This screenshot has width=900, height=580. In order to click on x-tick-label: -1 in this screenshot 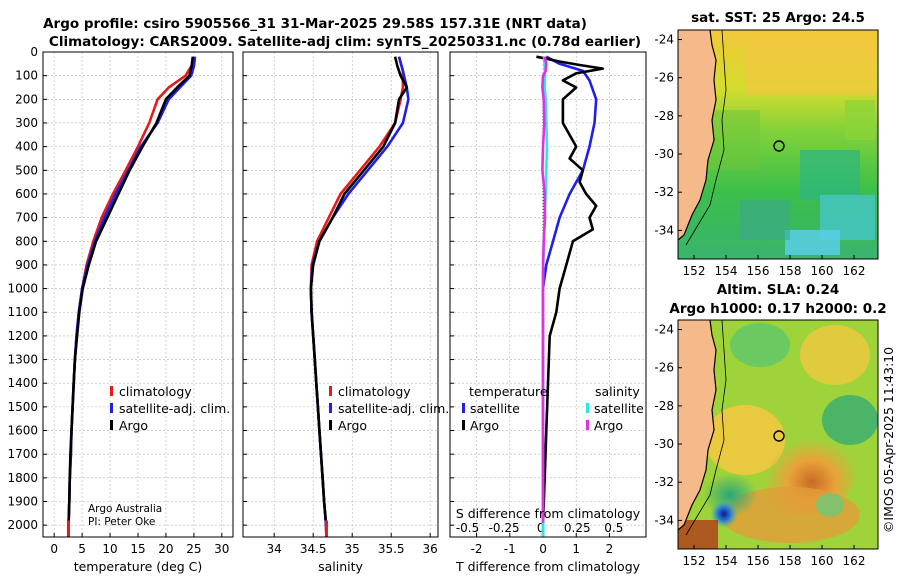, I will do `click(510, 549)`.